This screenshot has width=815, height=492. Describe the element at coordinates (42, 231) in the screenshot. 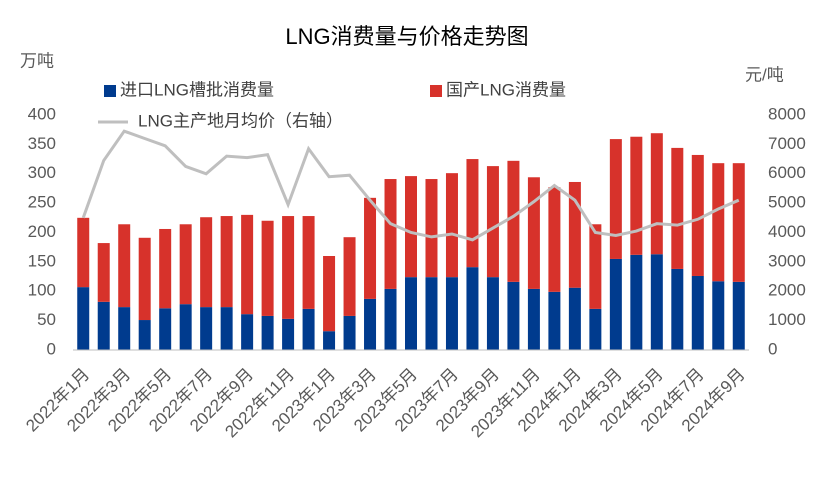

I see `y-tick-label: 200` at that location.